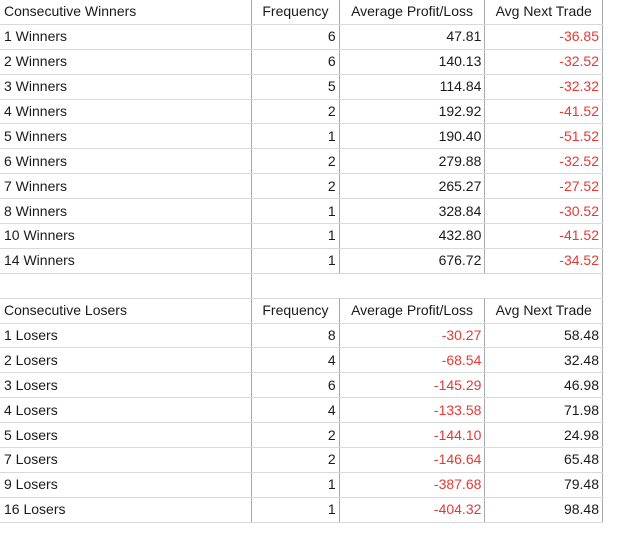  Describe the element at coordinates (126, 87) in the screenshot. I see `winners-label-cell: 3 Winners` at that location.